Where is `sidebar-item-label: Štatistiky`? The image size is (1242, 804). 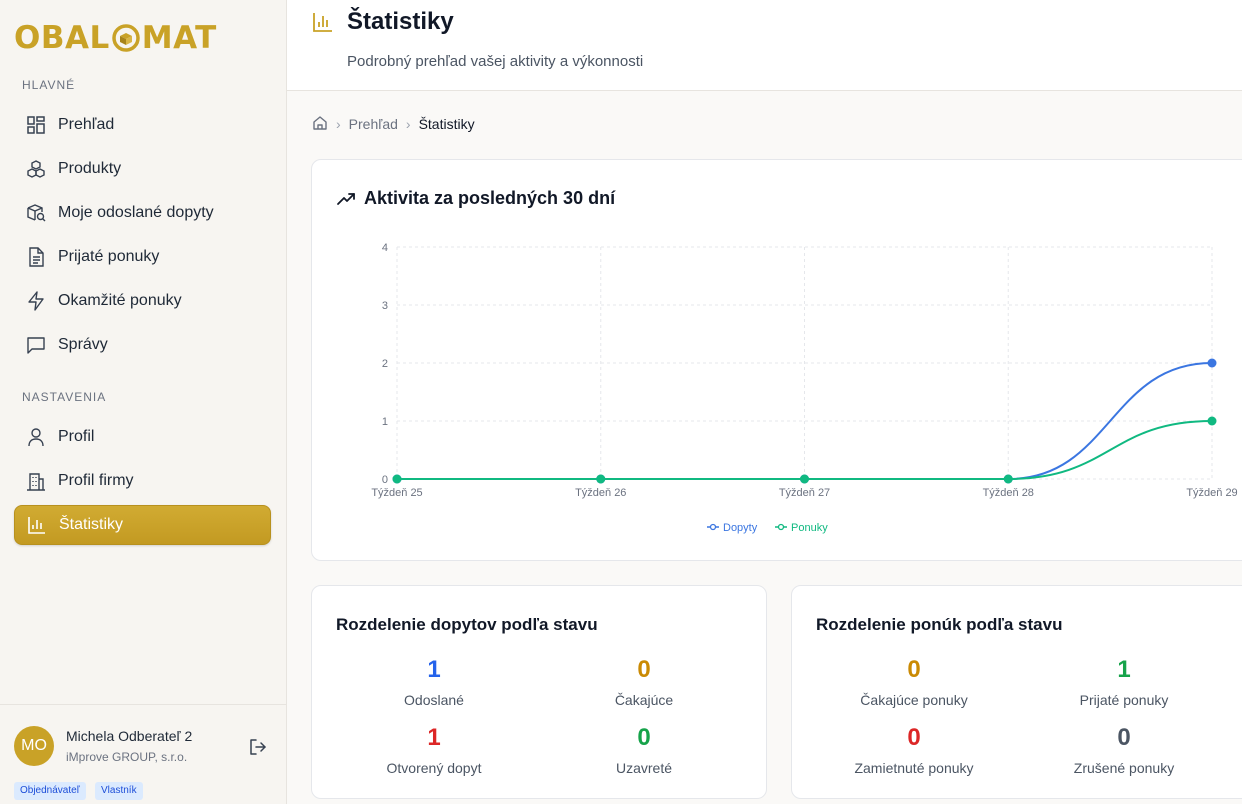
sidebar-item-label: Štatistiky is located at coordinates (91, 524).